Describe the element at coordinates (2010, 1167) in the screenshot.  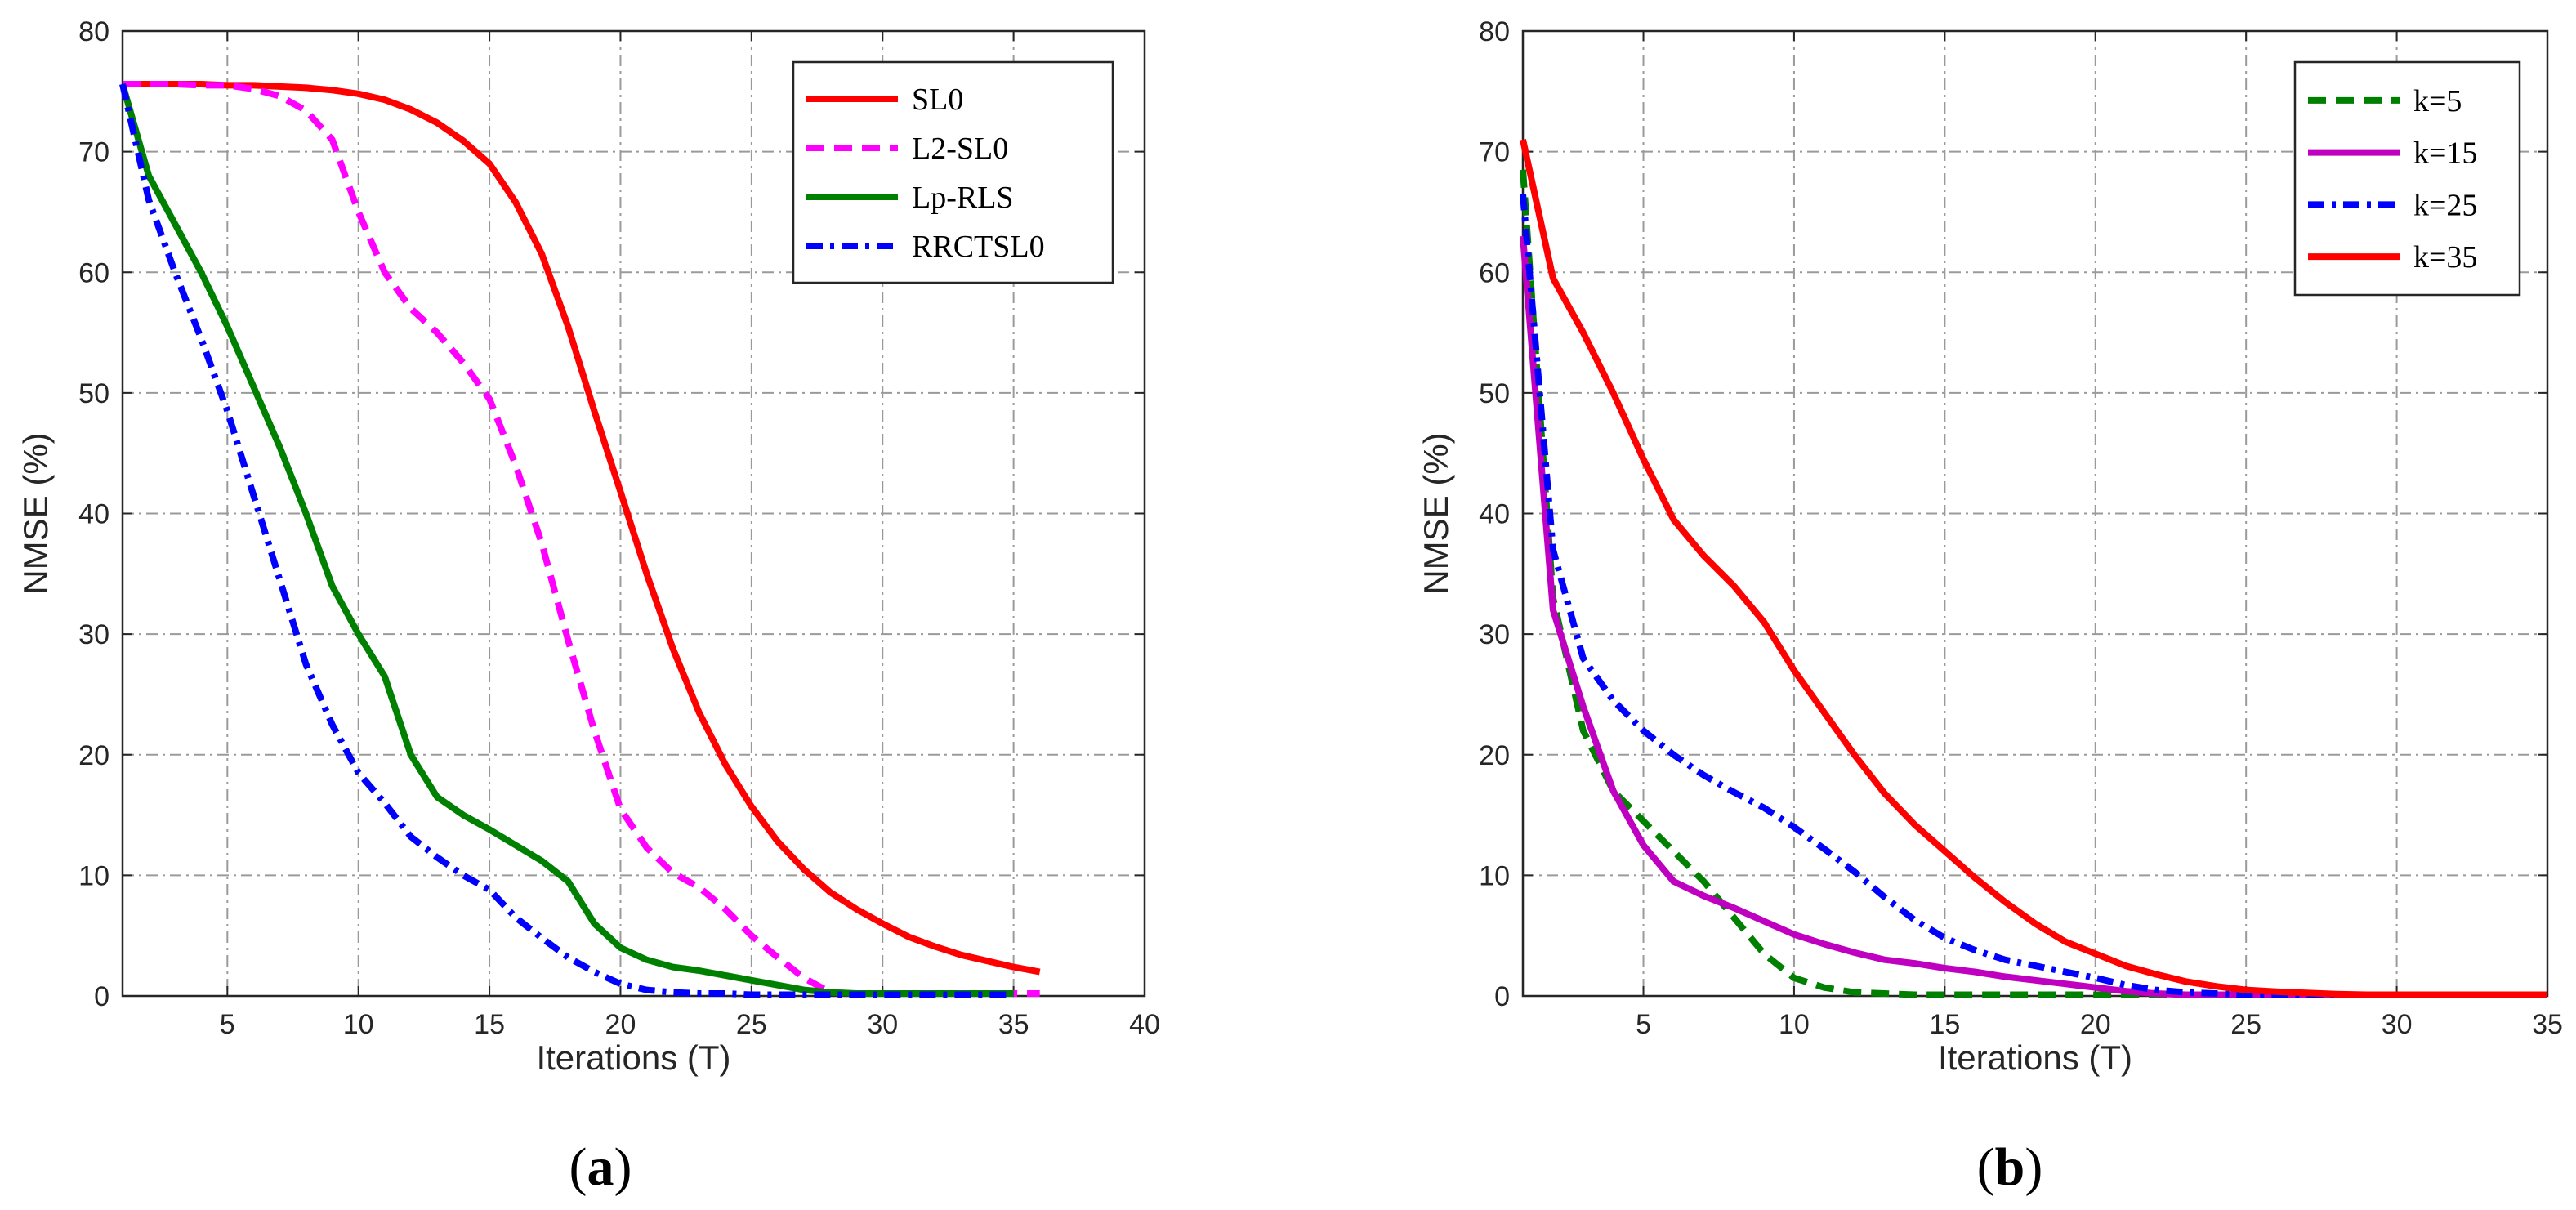
I see `panel-caption: (b)` at that location.